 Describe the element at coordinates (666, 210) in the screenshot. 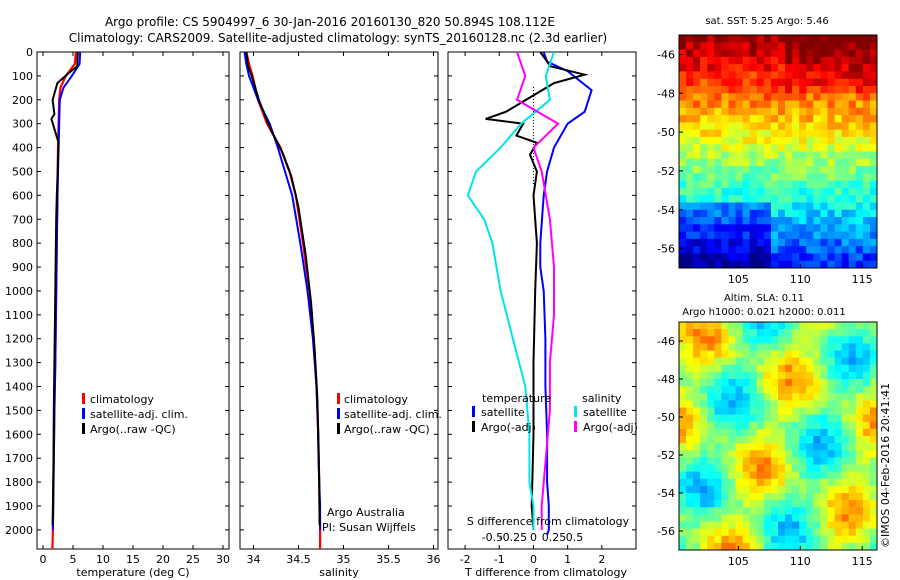

I see `map-y-tick-label: -54` at that location.